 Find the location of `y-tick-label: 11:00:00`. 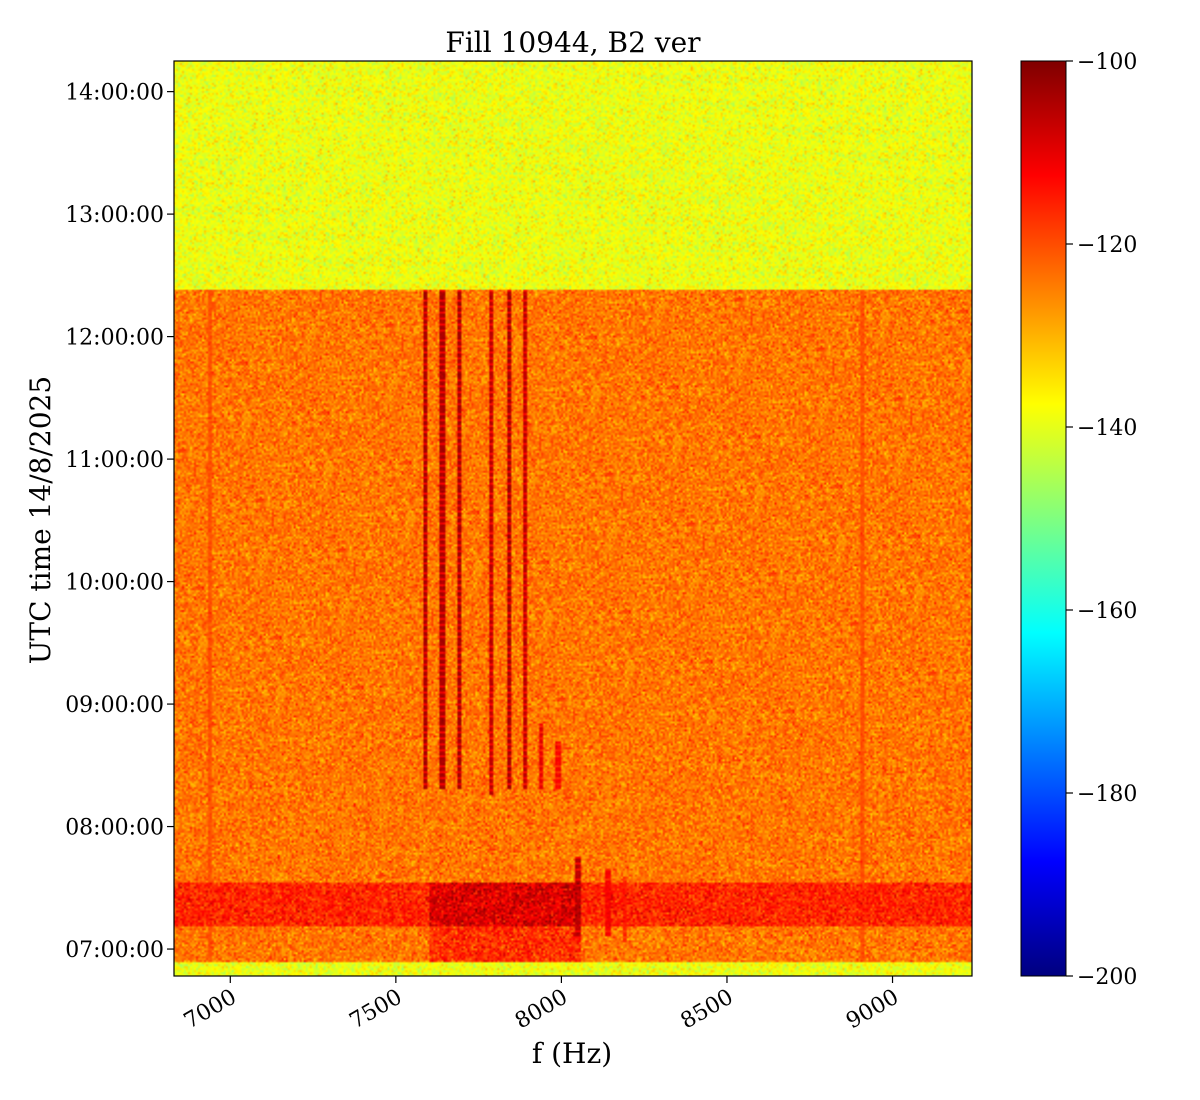

y-tick-label: 11:00:00 is located at coordinates (114, 460).